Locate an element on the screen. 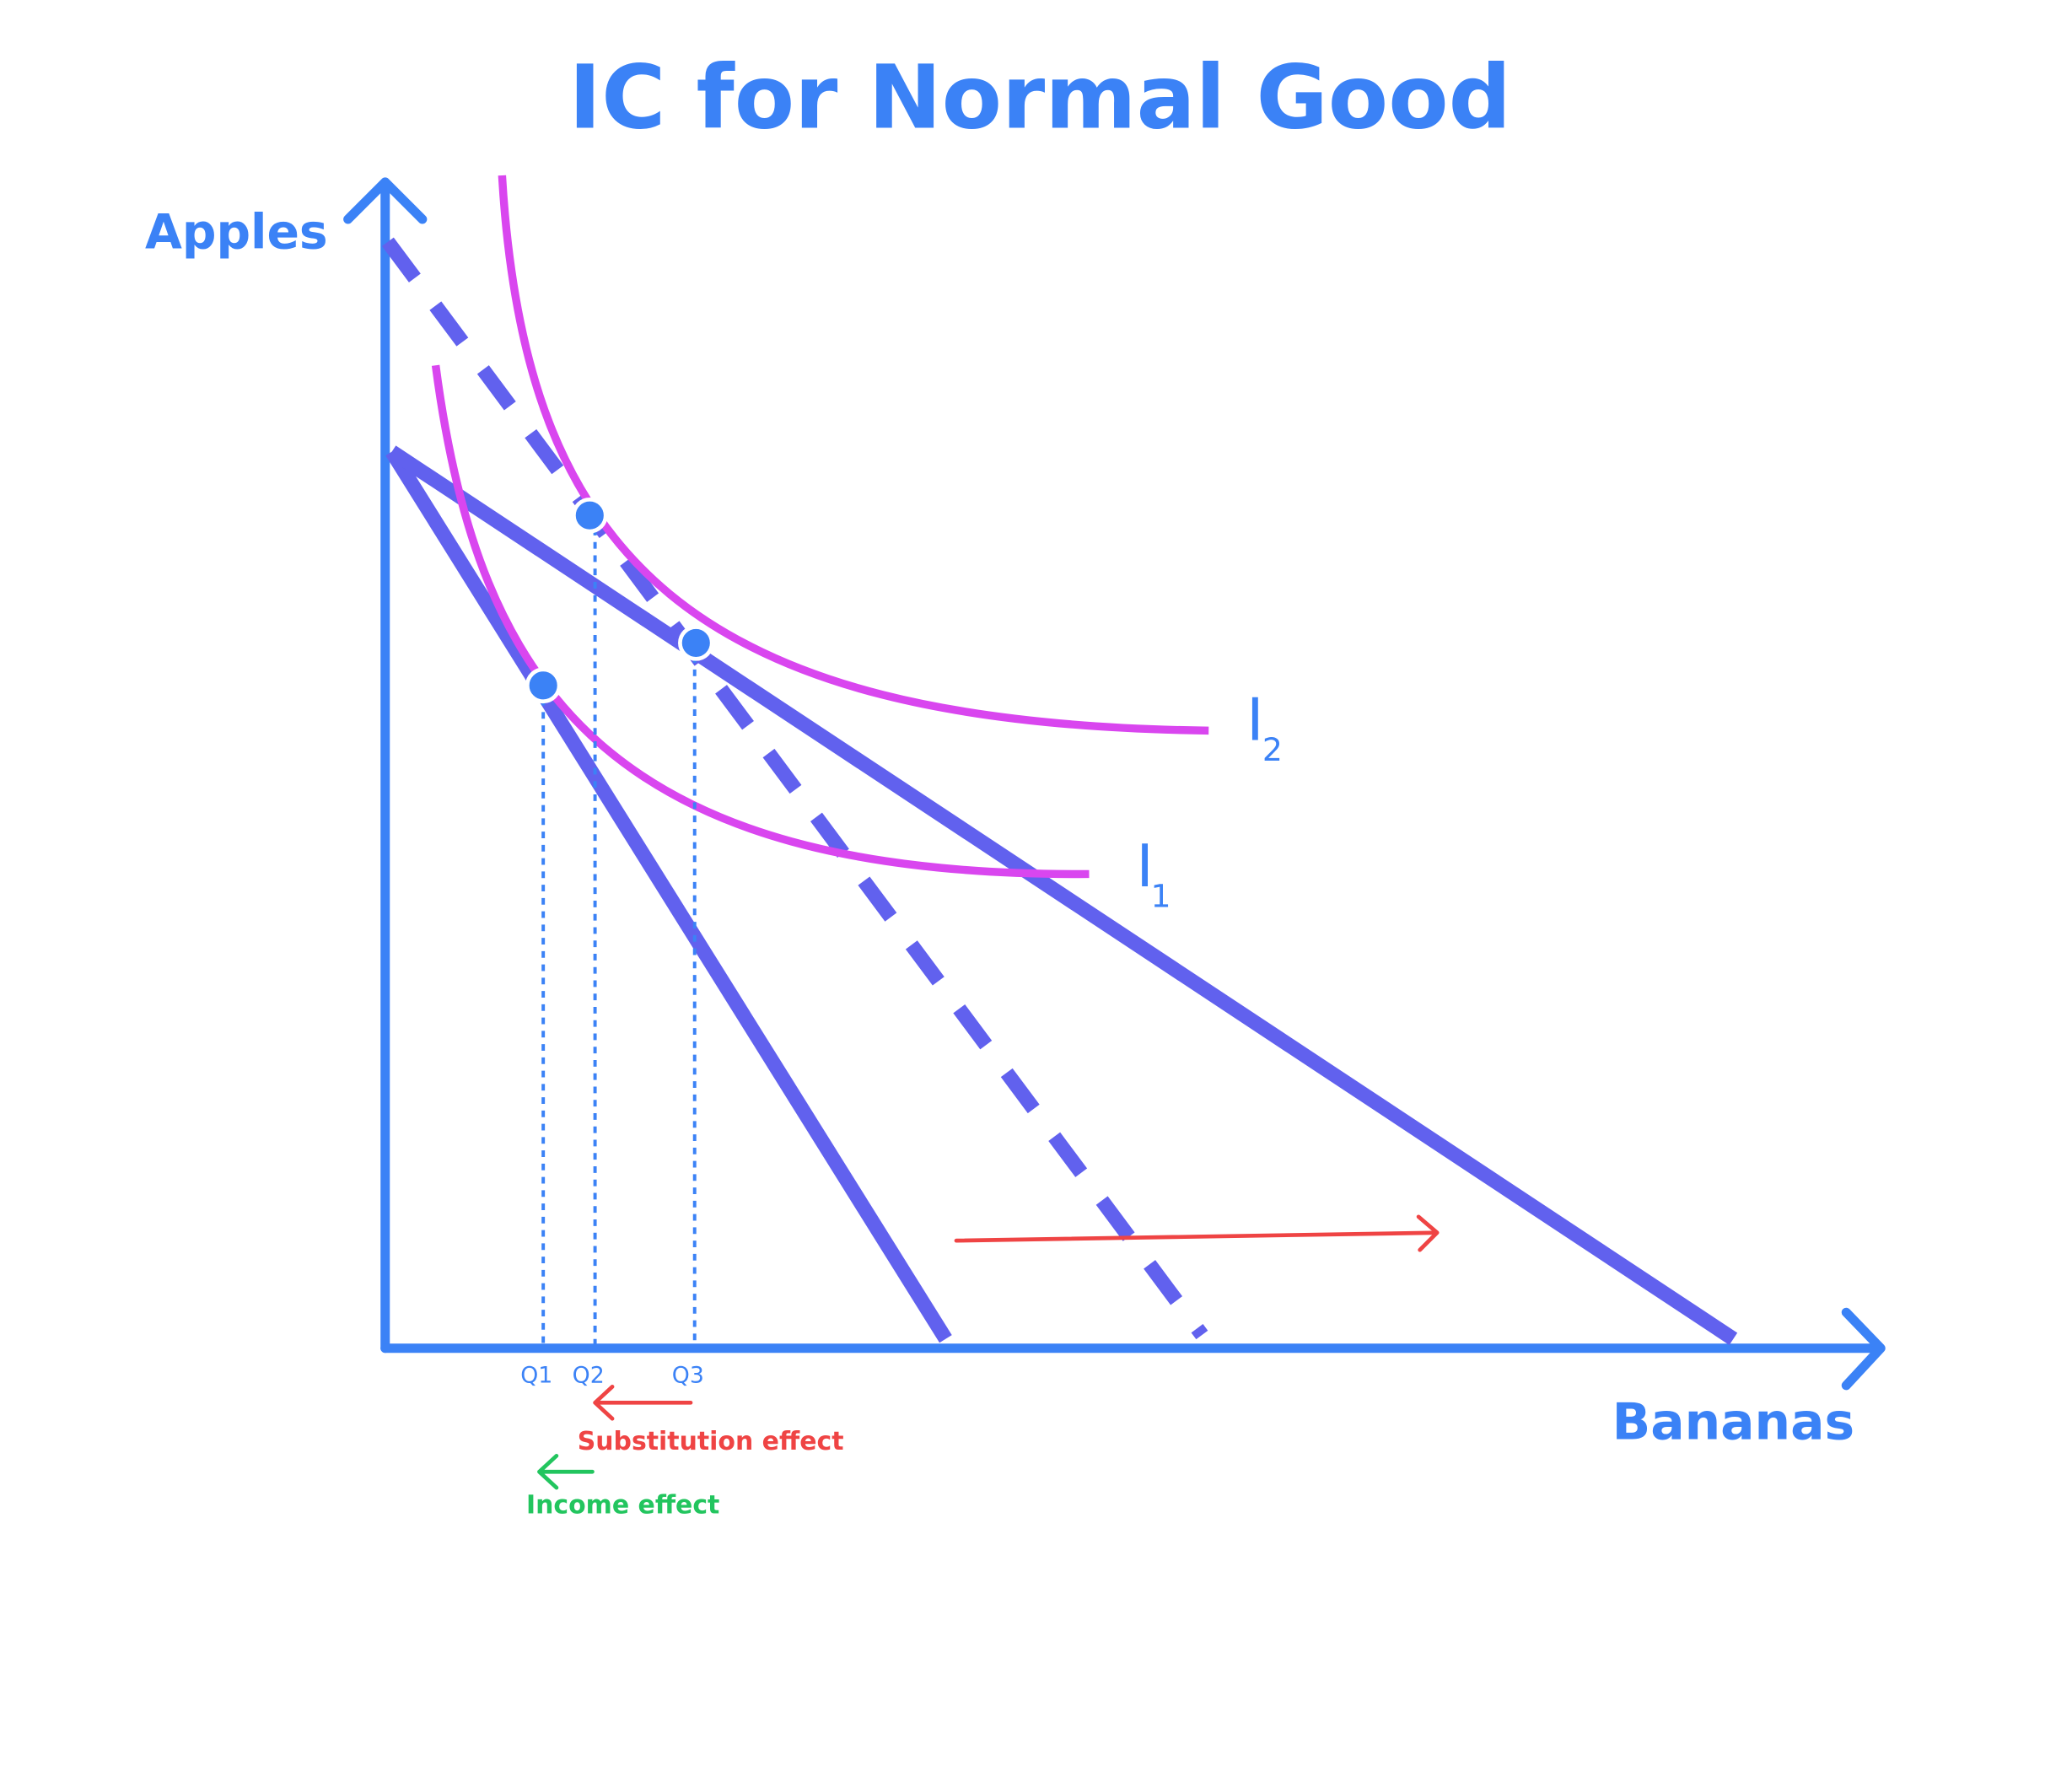  substitution-arrow is located at coordinates (643, 1403).